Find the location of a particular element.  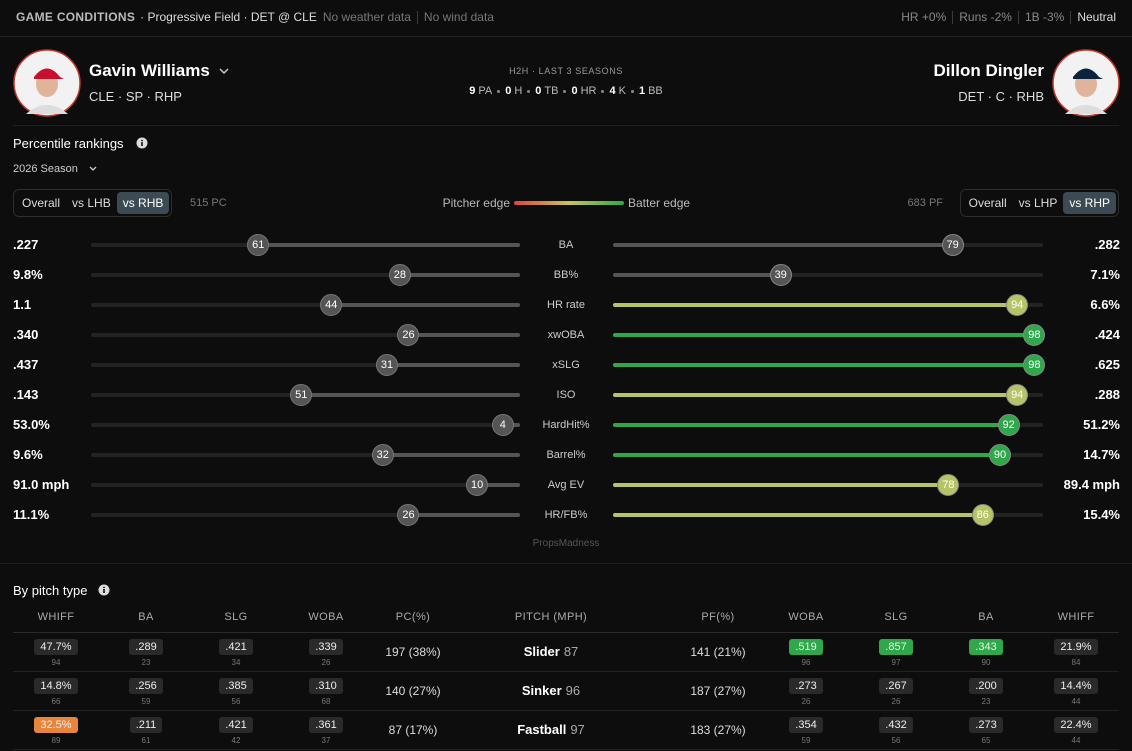

pitcher-stat-value: 1.1 is located at coordinates (22, 304).